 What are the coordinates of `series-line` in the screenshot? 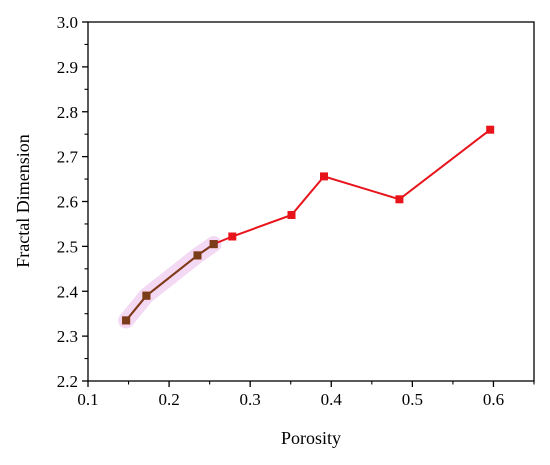 It's located at (170, 282).